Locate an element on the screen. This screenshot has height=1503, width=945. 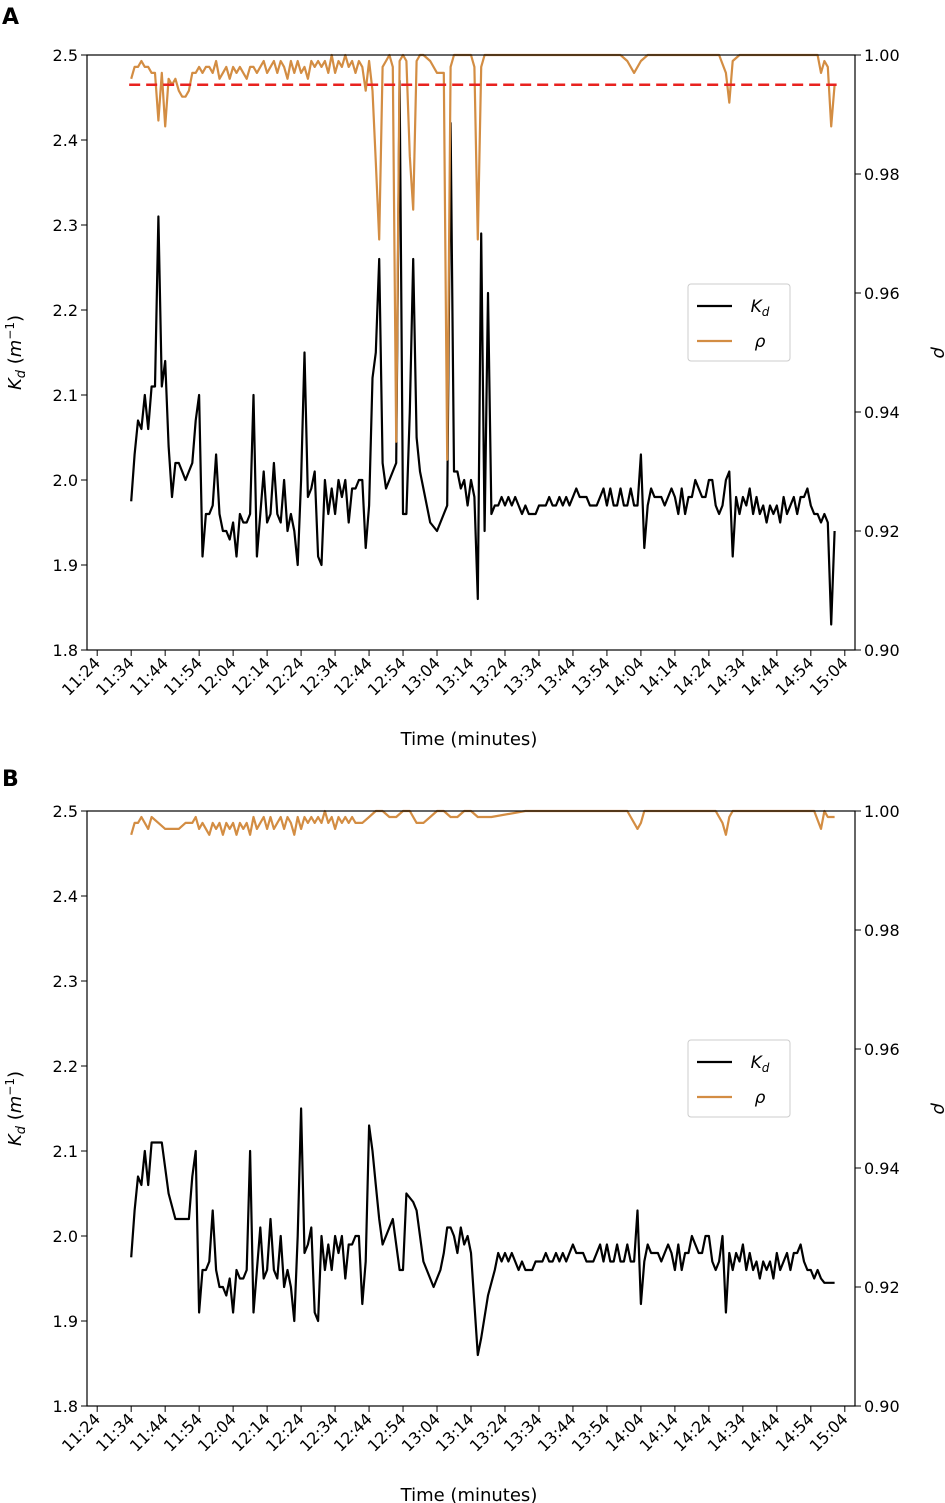
panel-b-x-tick-label: 15:04 is located at coordinates (829, 1432).